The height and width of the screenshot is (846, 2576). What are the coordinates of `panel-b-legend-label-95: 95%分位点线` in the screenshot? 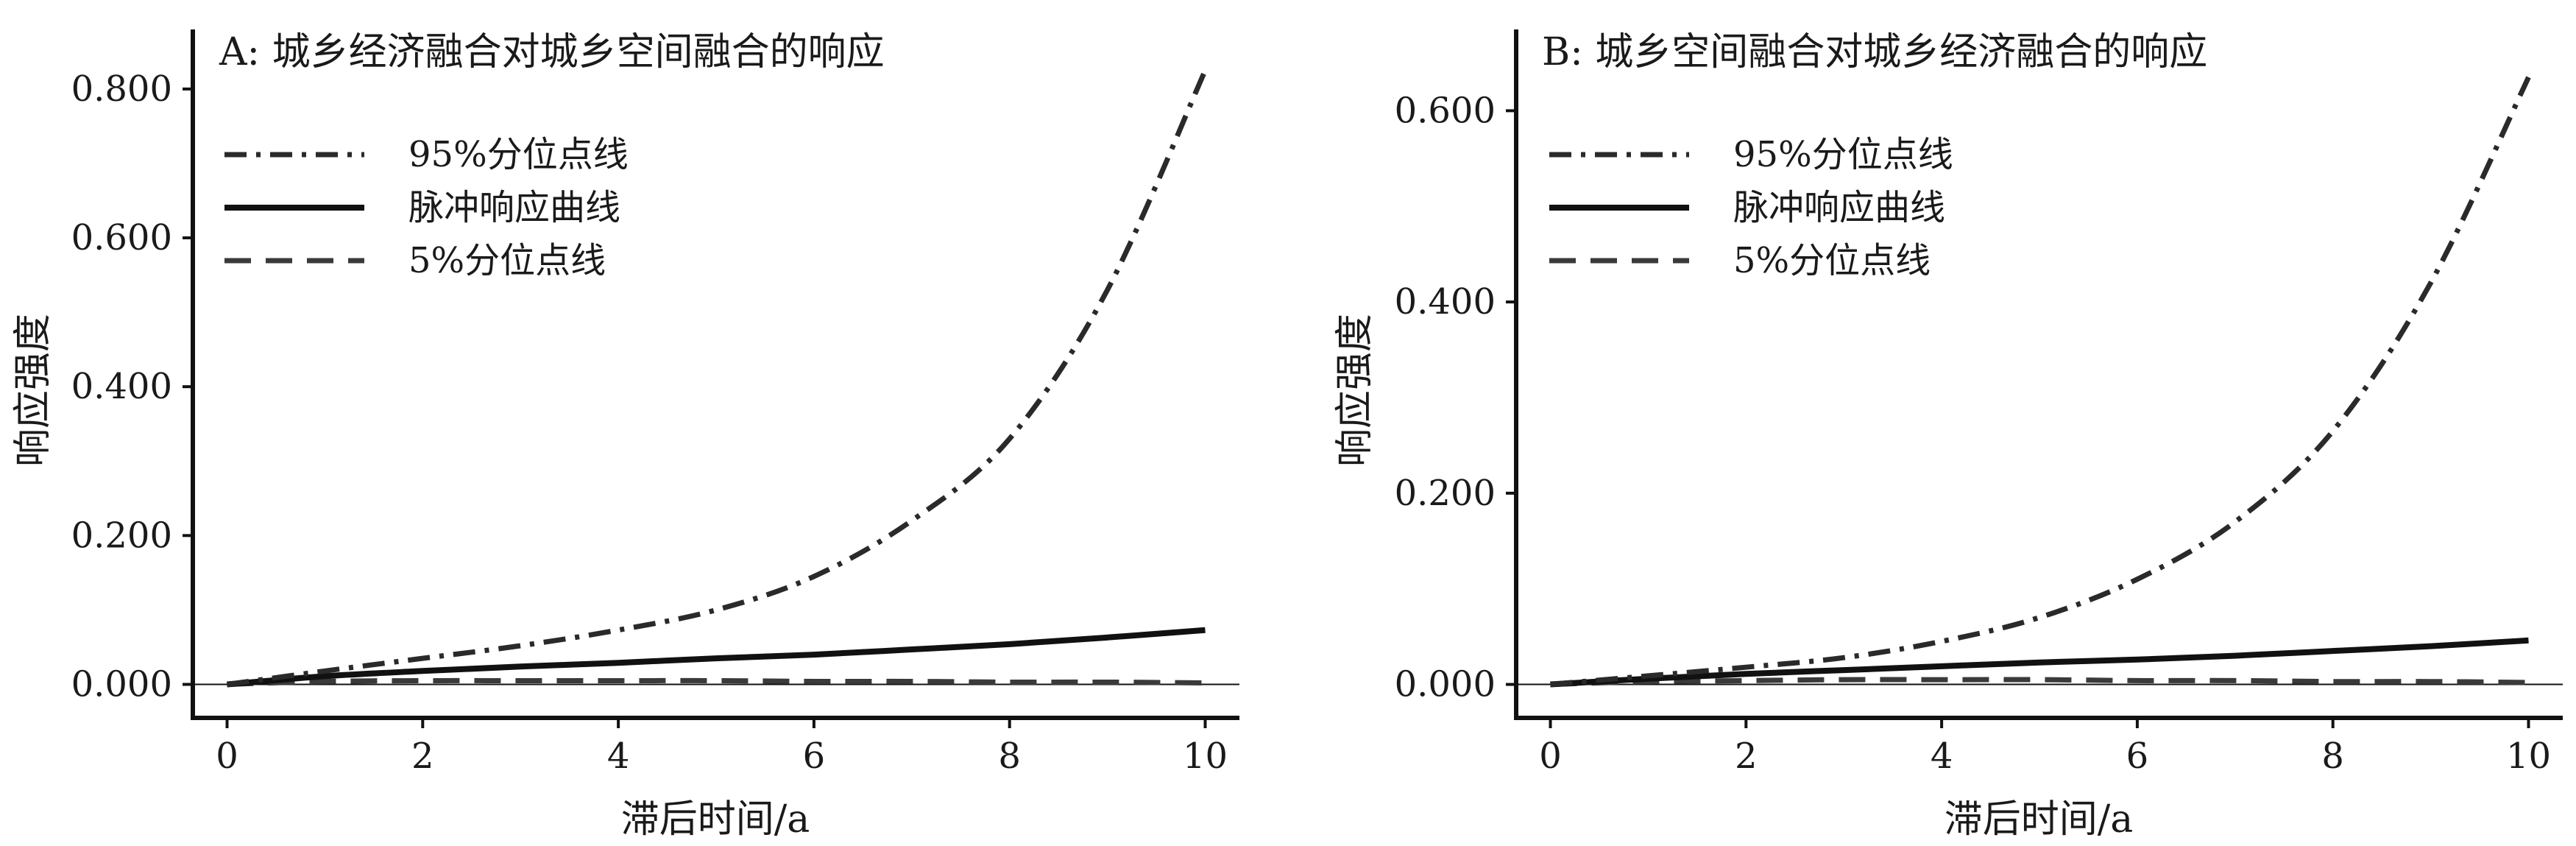 It's located at (1843, 154).